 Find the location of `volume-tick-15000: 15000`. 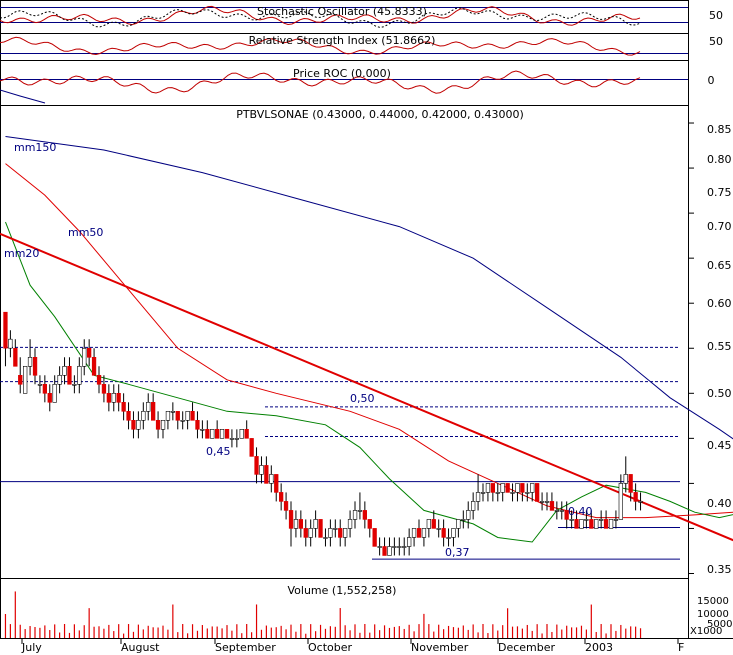

volume-tick-15000: 15000 is located at coordinates (713, 601).